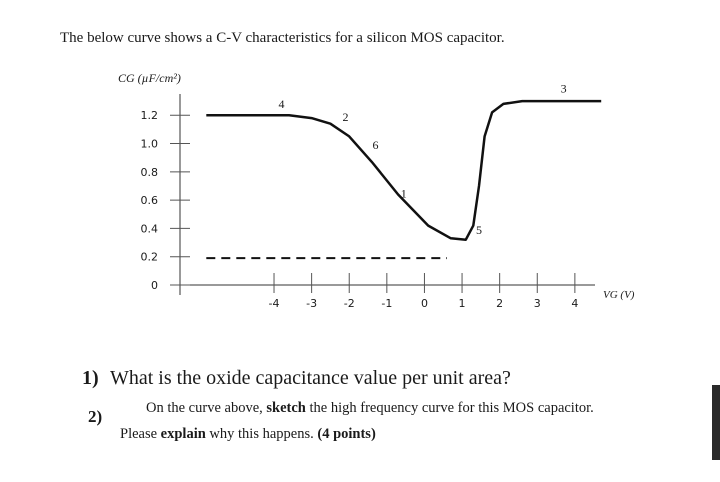 The height and width of the screenshot is (482, 720). What do you see at coordinates (150, 228) in the screenshot?
I see `y-tick-label: 0.4` at bounding box center [150, 228].